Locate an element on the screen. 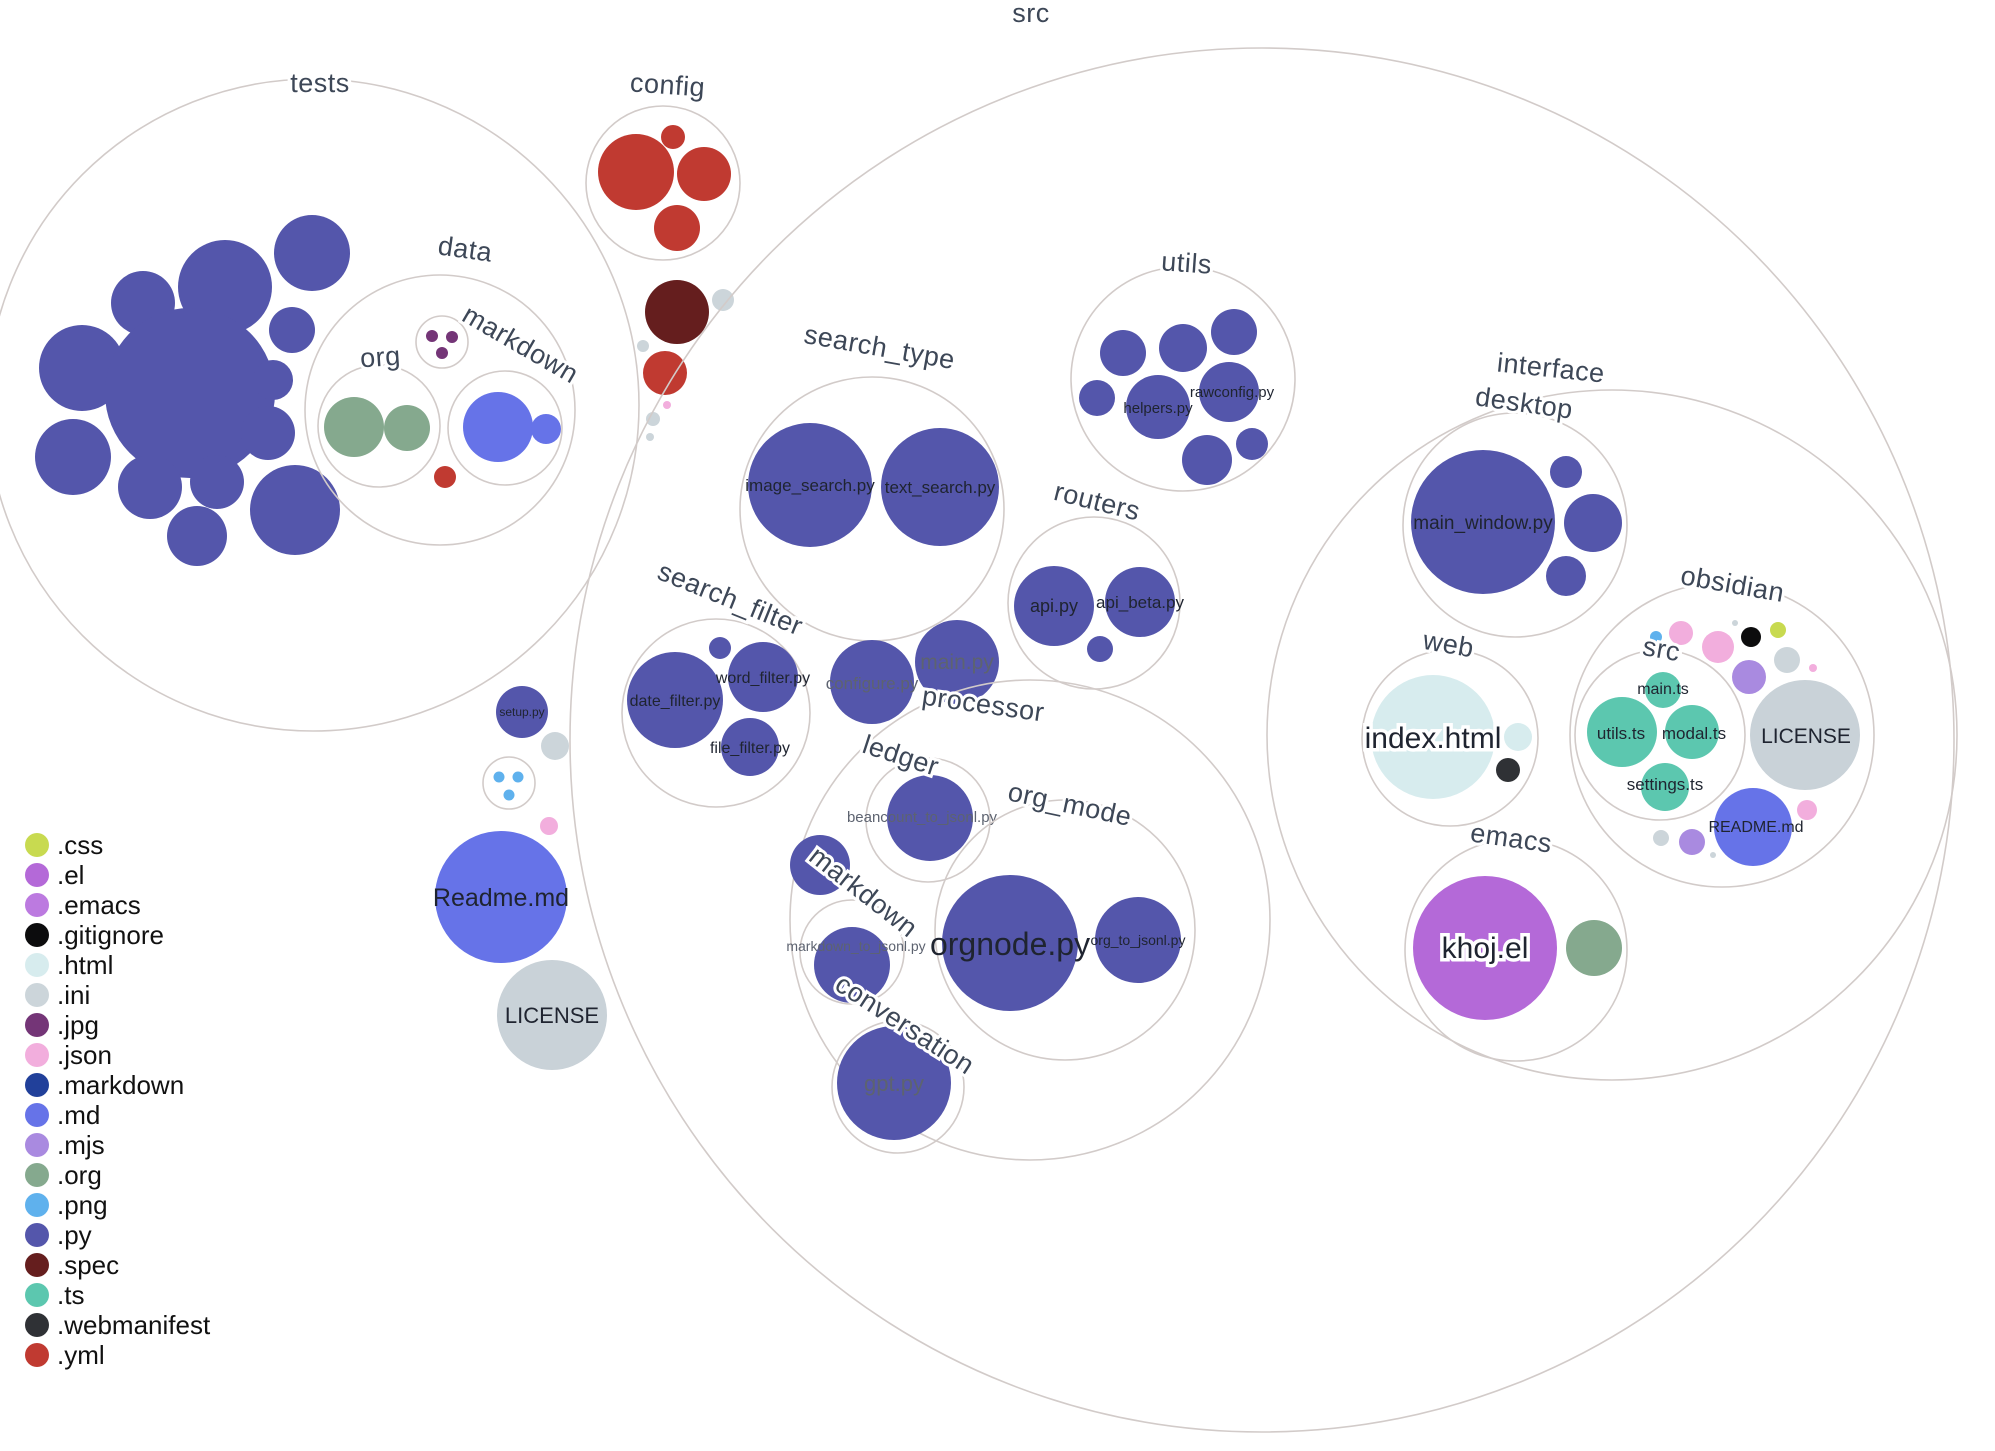 The height and width of the screenshot is (1451, 1995). file-obsidian-readme-circle is located at coordinates (1753, 827).